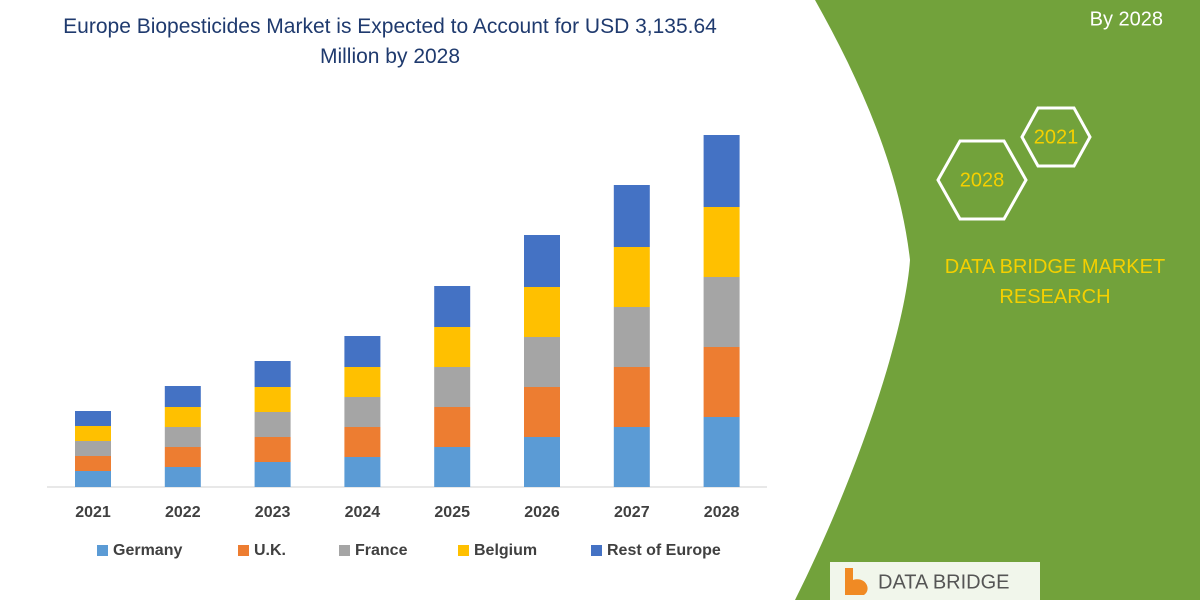 This screenshot has height=600, width=1200. I want to click on x-tick-label: 2026, so click(542, 512).